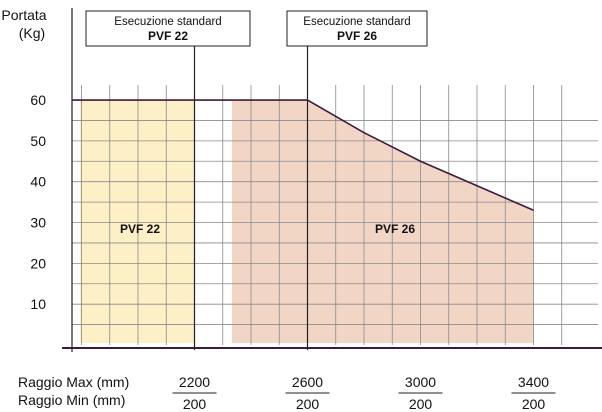 The height and width of the screenshot is (412, 602). I want to click on y-axis-label: Portata, so click(23, 15).